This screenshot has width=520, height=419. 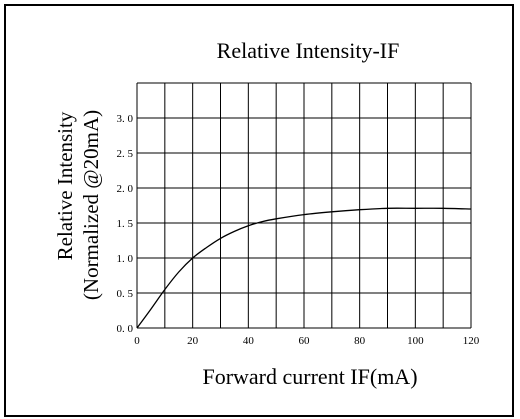 What do you see at coordinates (125, 329) in the screenshot?
I see `y-tick-label: 0. 0` at bounding box center [125, 329].